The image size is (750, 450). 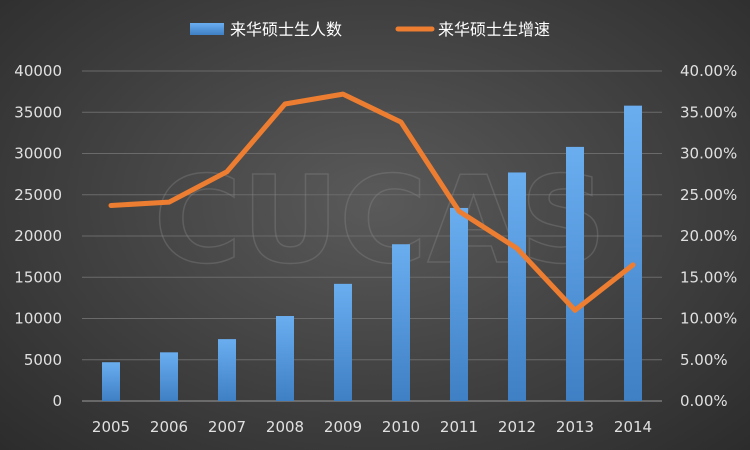 What do you see at coordinates (575, 310) in the screenshot?
I see `line-point-2013` at bounding box center [575, 310].